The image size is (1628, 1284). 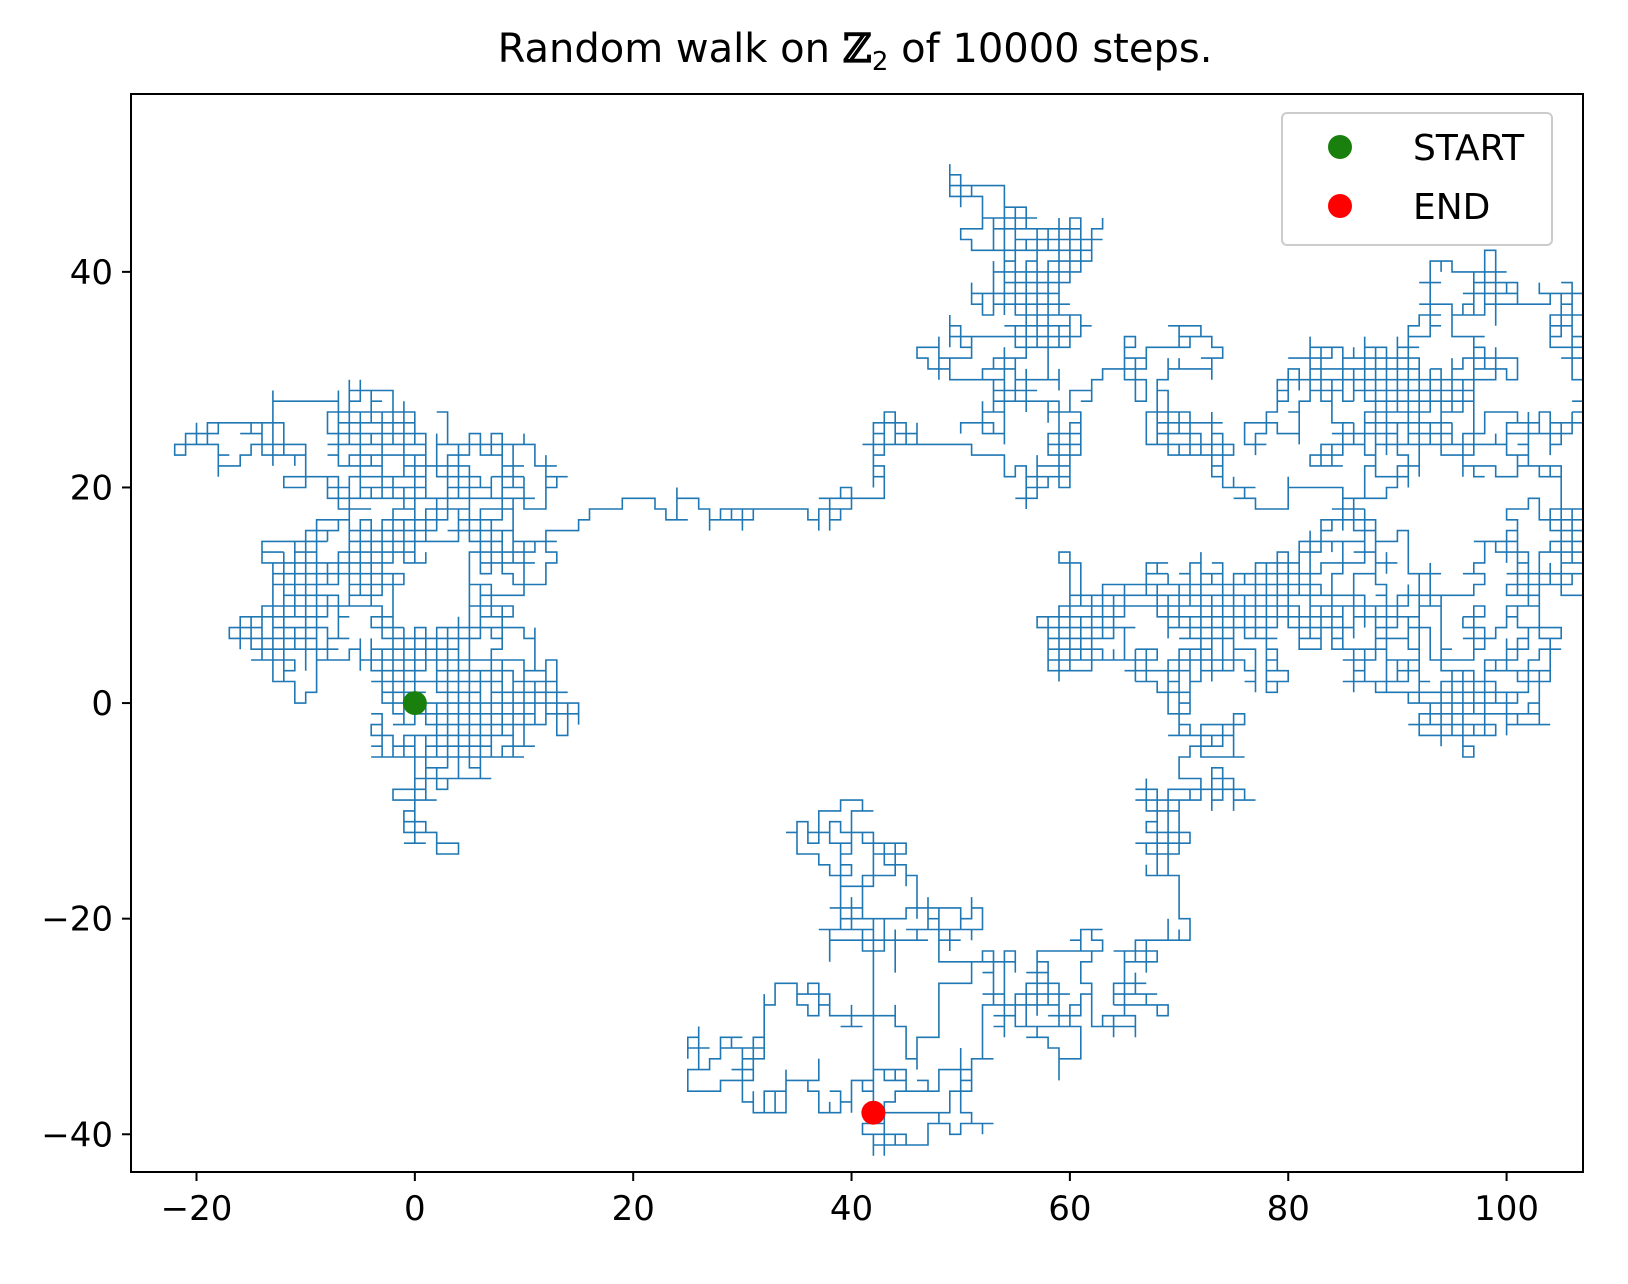 I want to click on y-tick-label: −20, so click(x=77, y=920).